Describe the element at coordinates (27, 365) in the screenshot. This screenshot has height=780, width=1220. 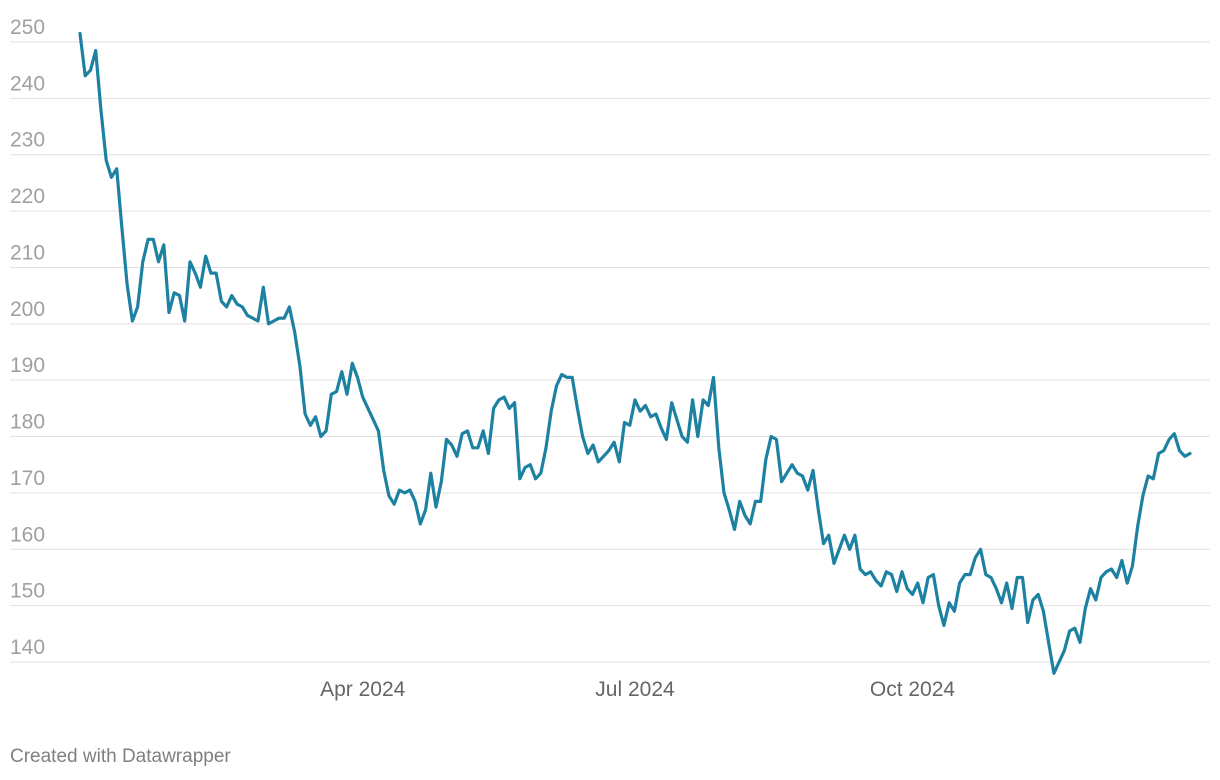
I see `y-tick-label: 190` at that location.